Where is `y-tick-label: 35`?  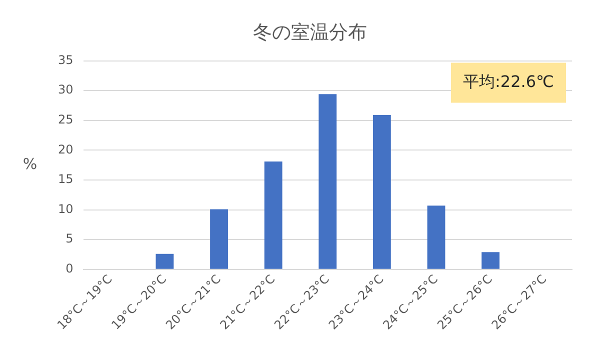
y-tick-label: 35 is located at coordinates (66, 59).